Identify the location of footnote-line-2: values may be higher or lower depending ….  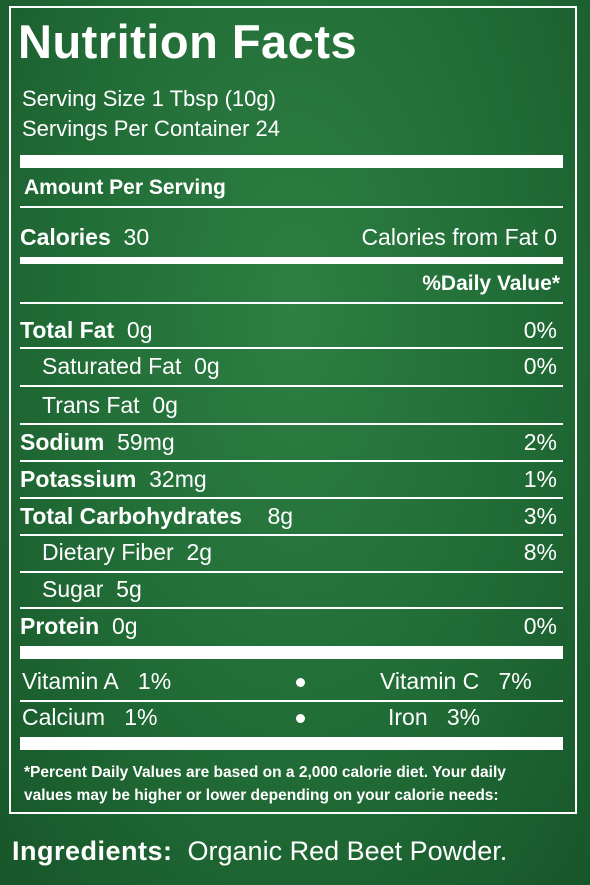
(261, 795).